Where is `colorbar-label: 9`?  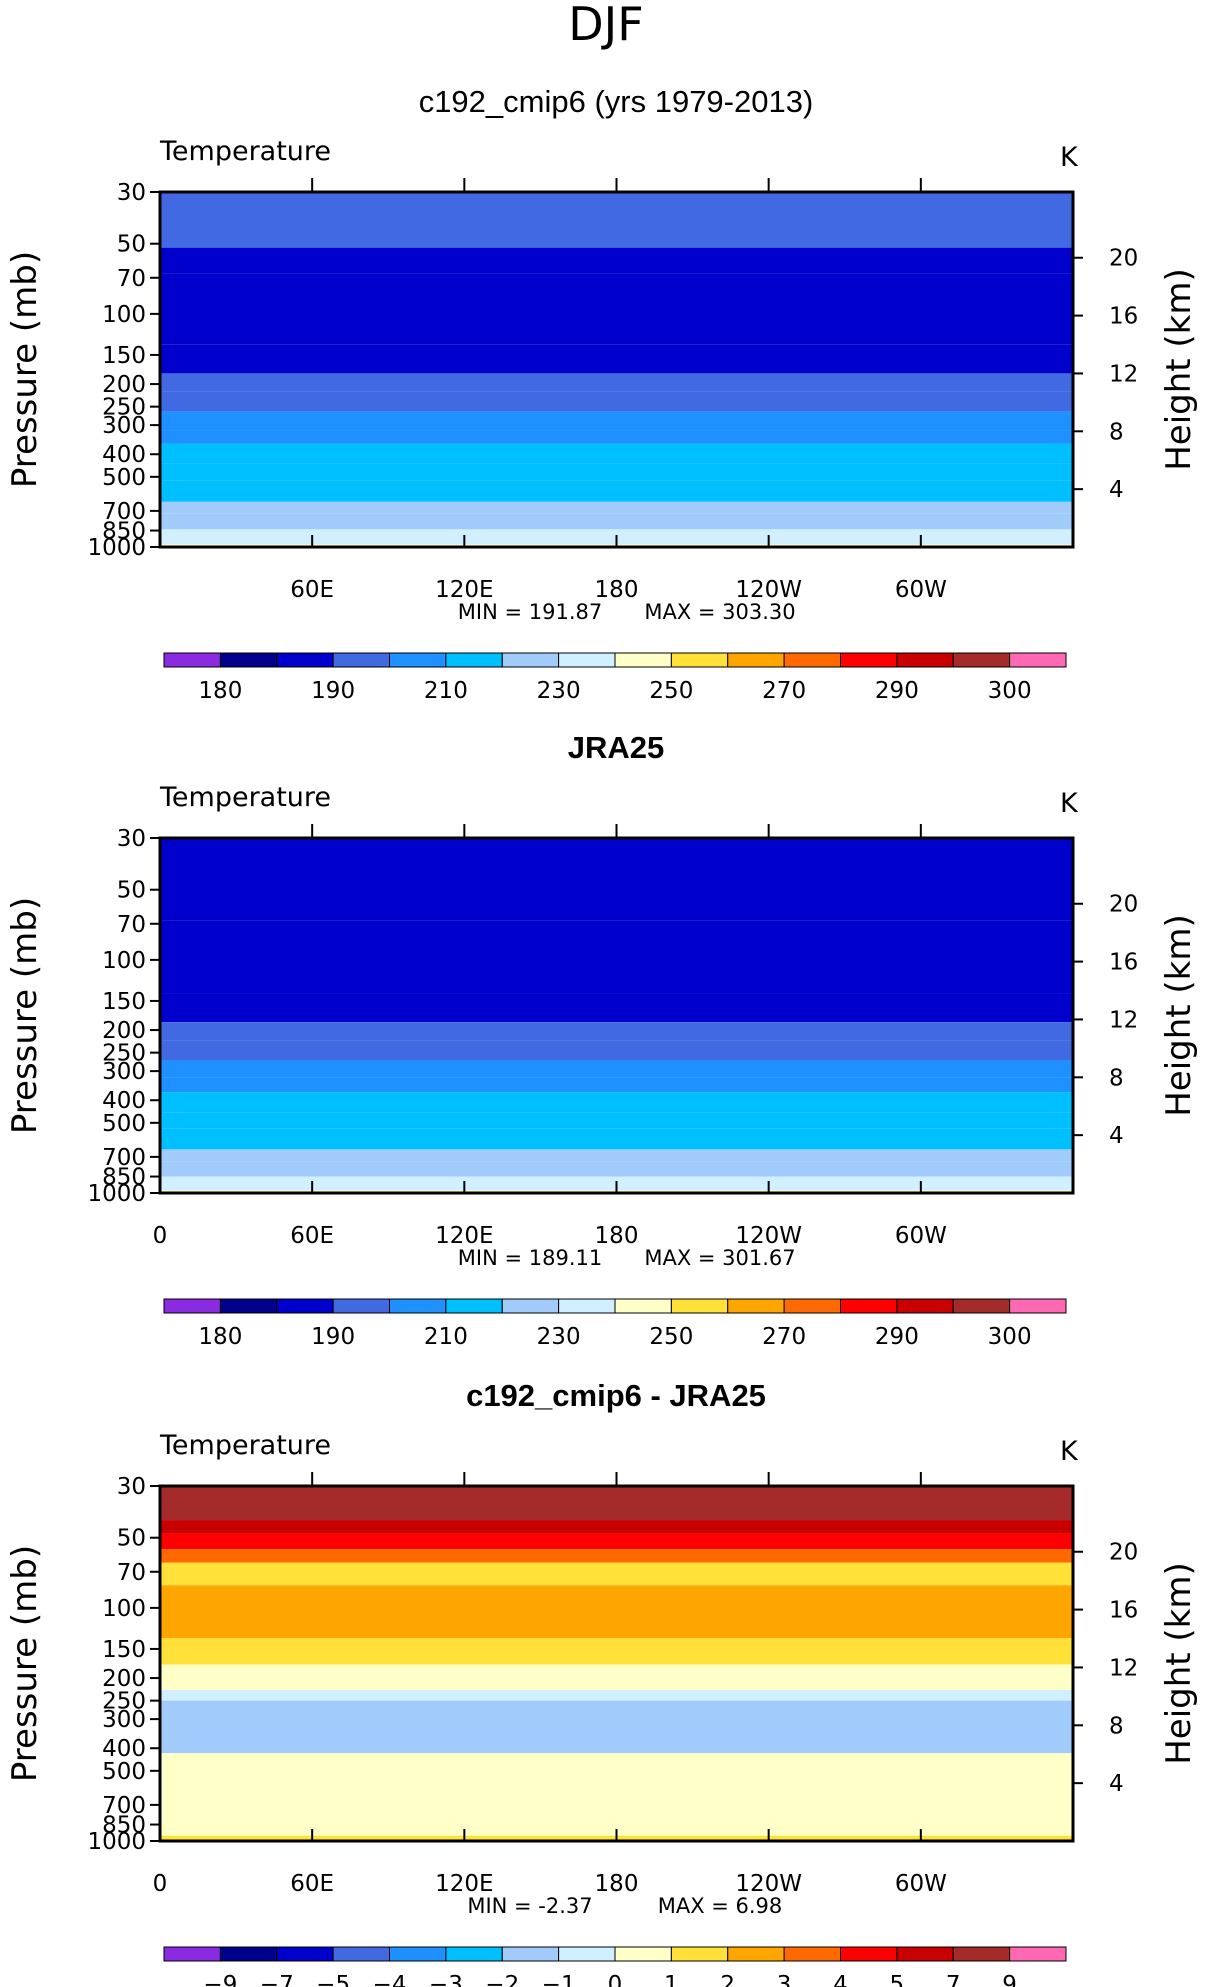
colorbar-label: 9 is located at coordinates (1009, 1979).